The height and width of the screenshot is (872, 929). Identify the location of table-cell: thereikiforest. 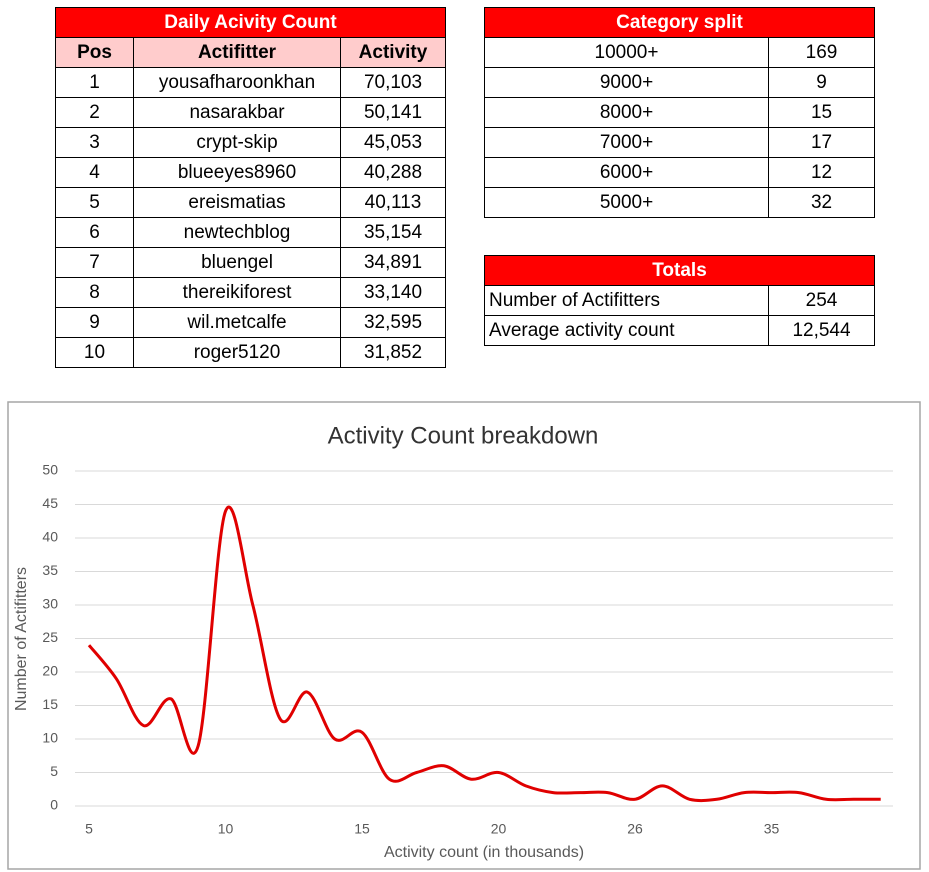
(237, 292).